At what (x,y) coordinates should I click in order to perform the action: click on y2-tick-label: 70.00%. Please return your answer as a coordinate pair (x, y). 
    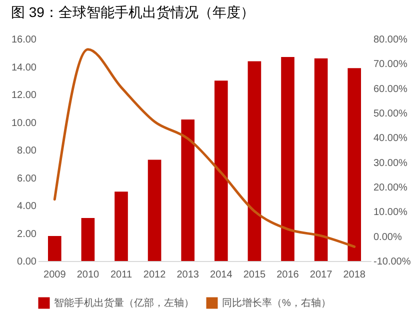
    Looking at the image, I should click on (391, 64).